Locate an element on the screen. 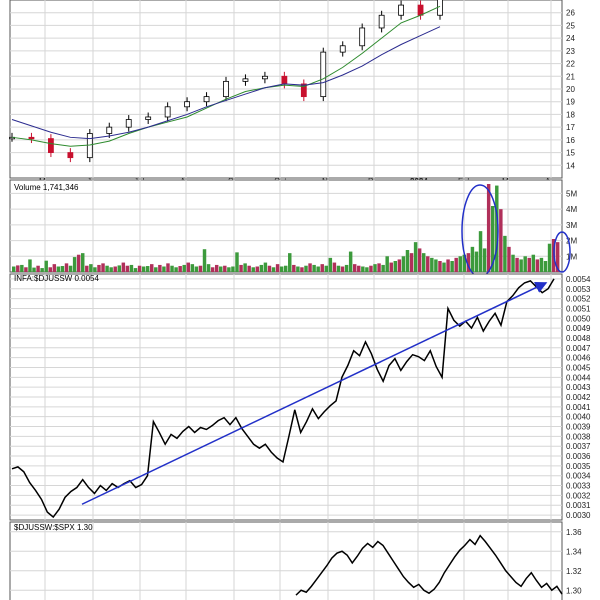 The image size is (600, 600). ratio-tick-label: 0.0030 is located at coordinates (578, 515).